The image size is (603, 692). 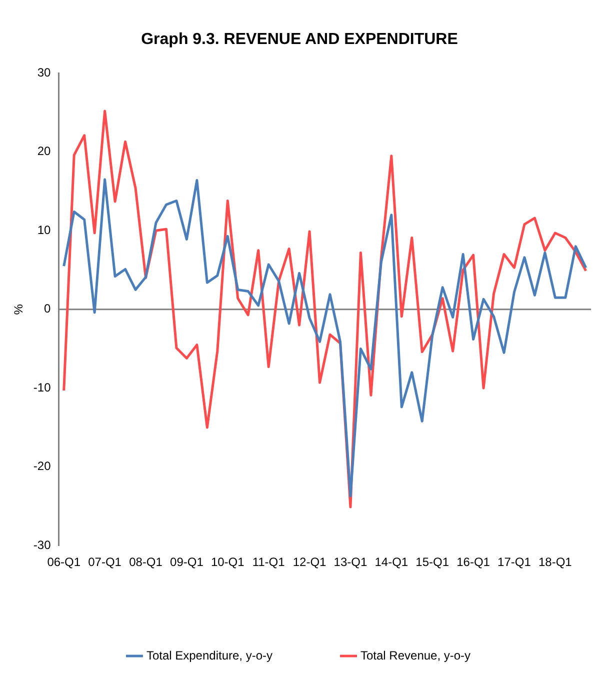 I want to click on x-tick-label: 08-Q1, so click(x=146, y=562).